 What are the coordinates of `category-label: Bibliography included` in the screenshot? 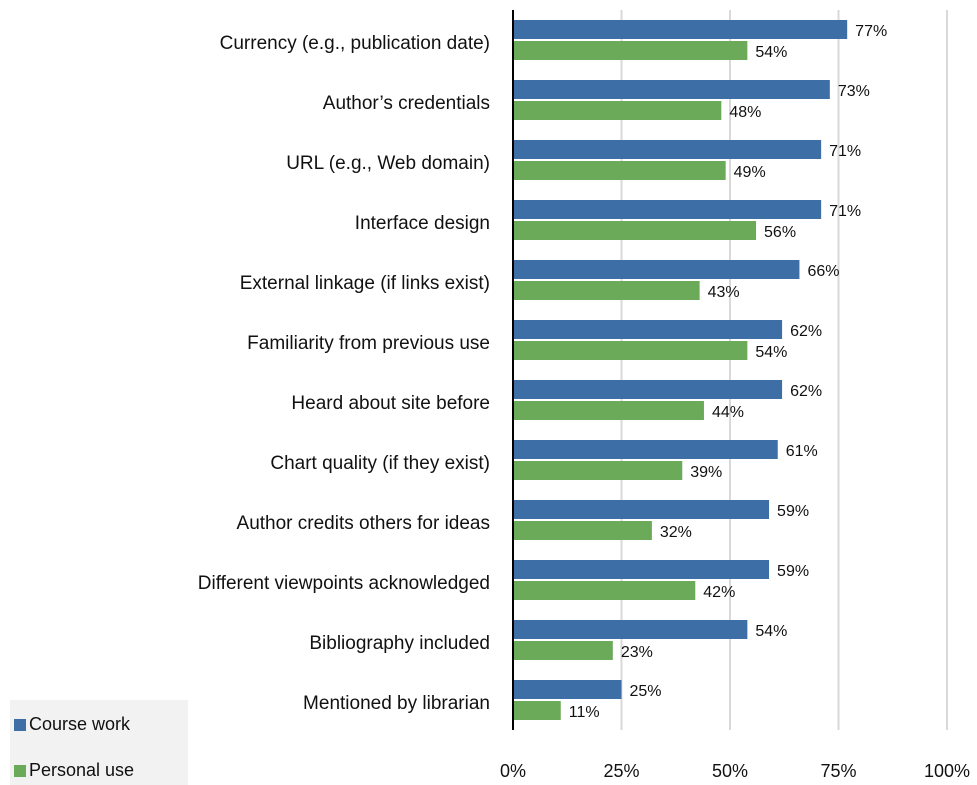 It's located at (399, 643).